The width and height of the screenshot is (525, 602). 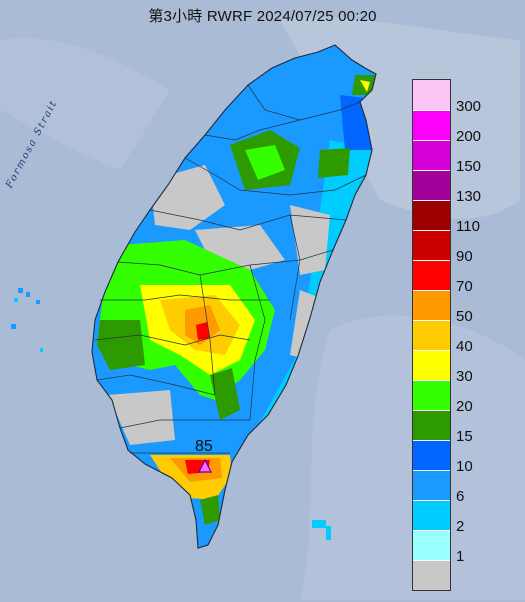 What do you see at coordinates (262, 16) in the screenshot?
I see `map-title: 第3小時 RWRF 2024/07/25 00:20` at bounding box center [262, 16].